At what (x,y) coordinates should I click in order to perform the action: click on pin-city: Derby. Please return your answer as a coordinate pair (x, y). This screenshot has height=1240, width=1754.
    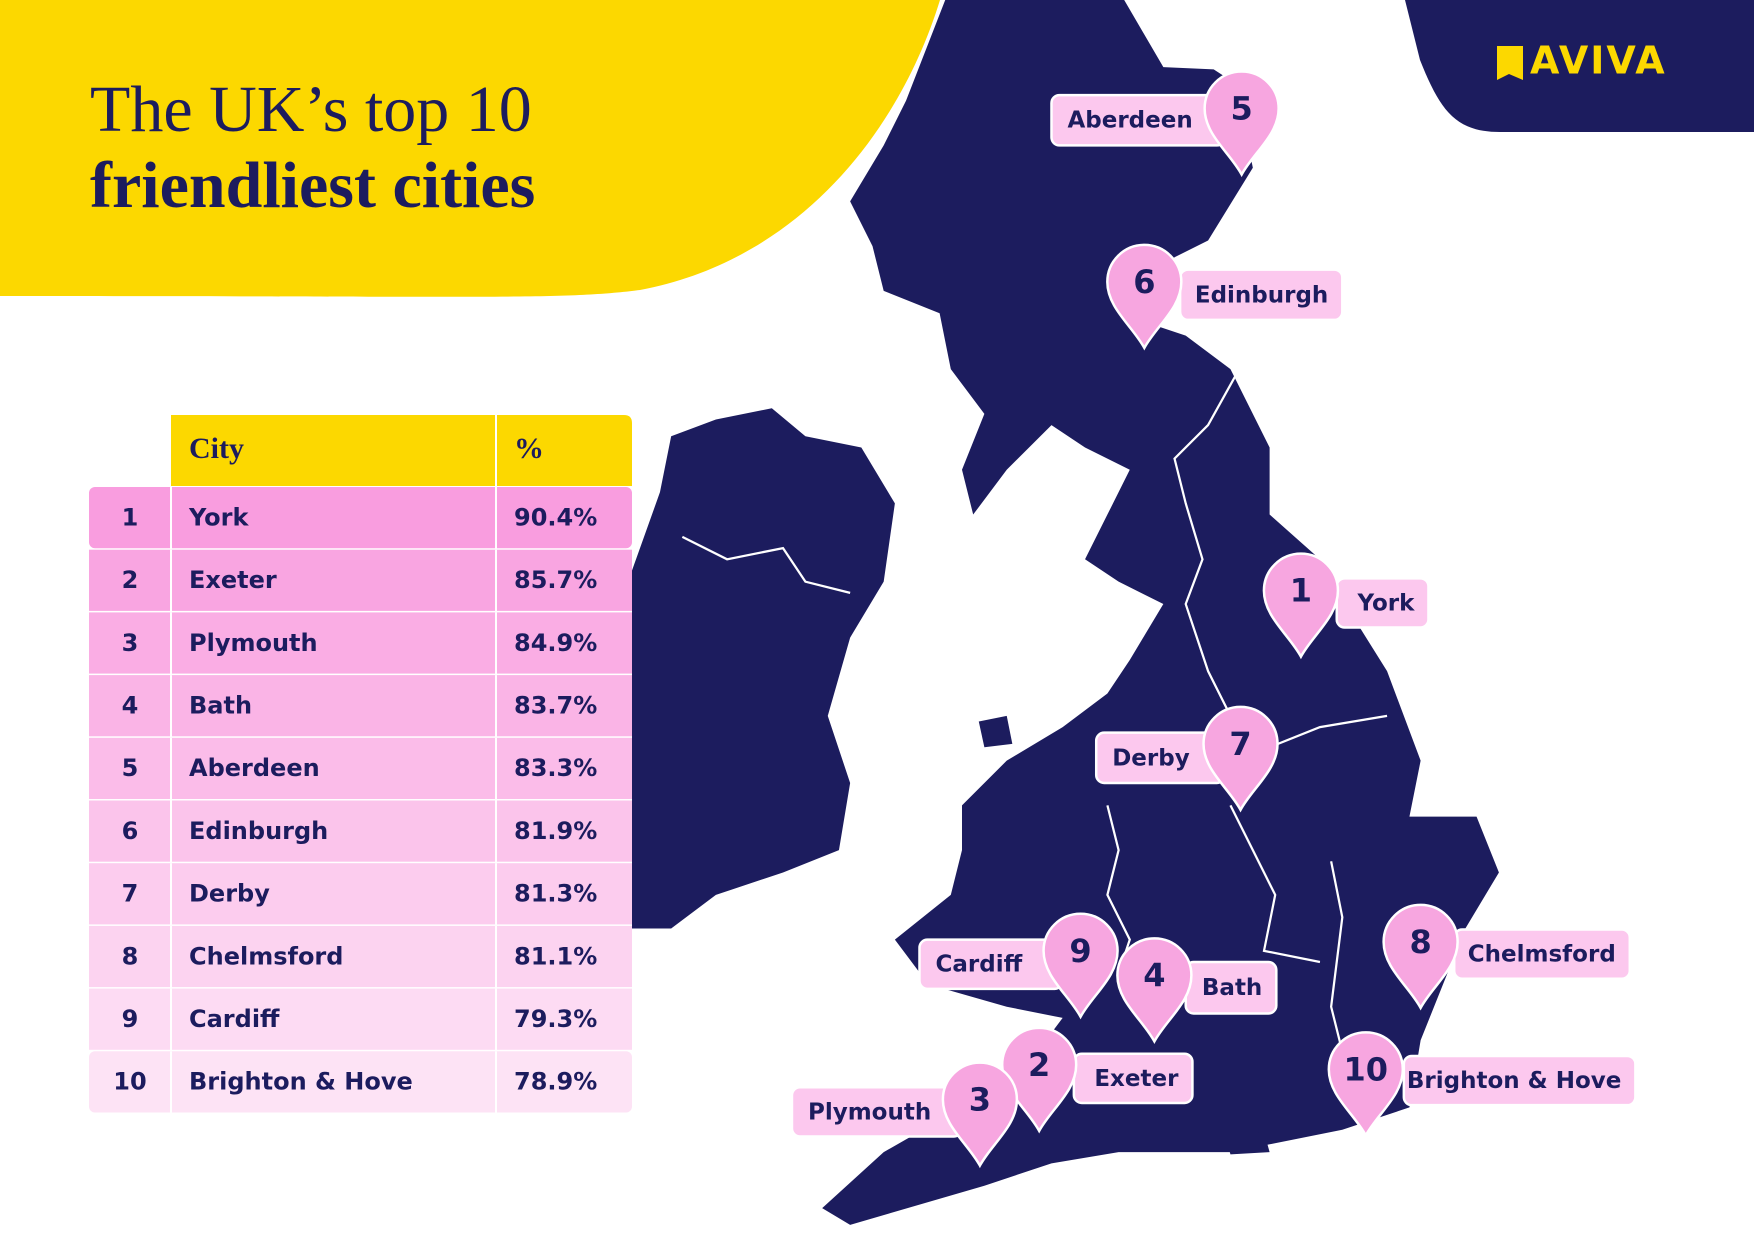
    Looking at the image, I should click on (1151, 758).